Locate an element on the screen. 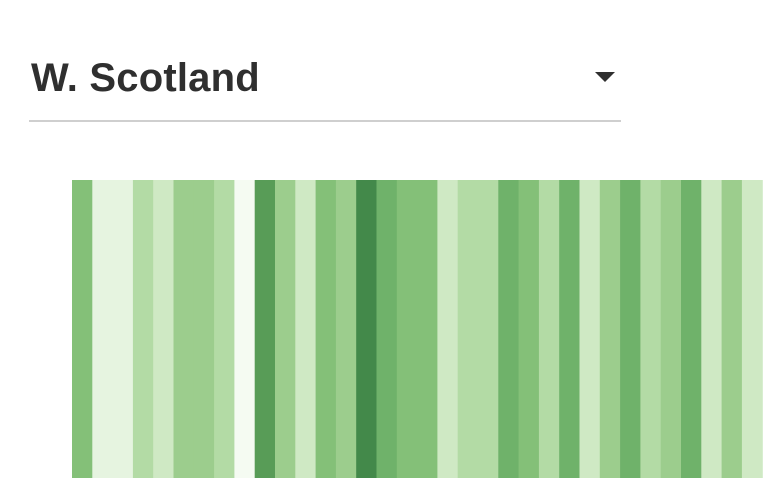 This screenshot has height=478, width=766. region-select-value: W. Scotland is located at coordinates (145, 78).